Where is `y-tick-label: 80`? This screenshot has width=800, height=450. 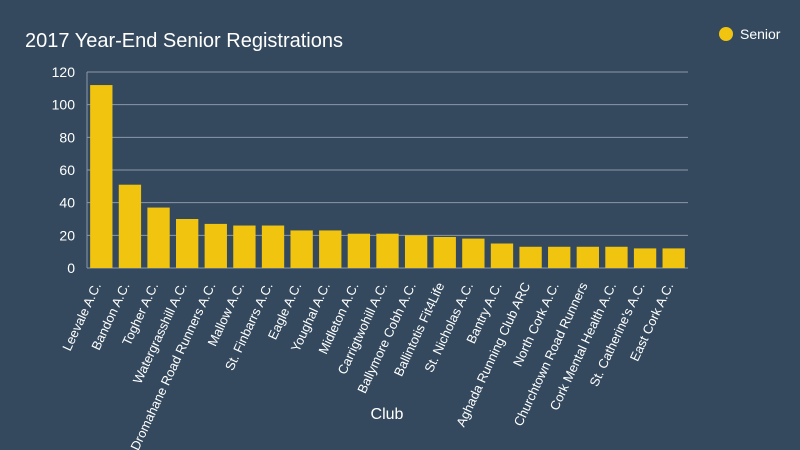 y-tick-label: 80 is located at coordinates (67, 137).